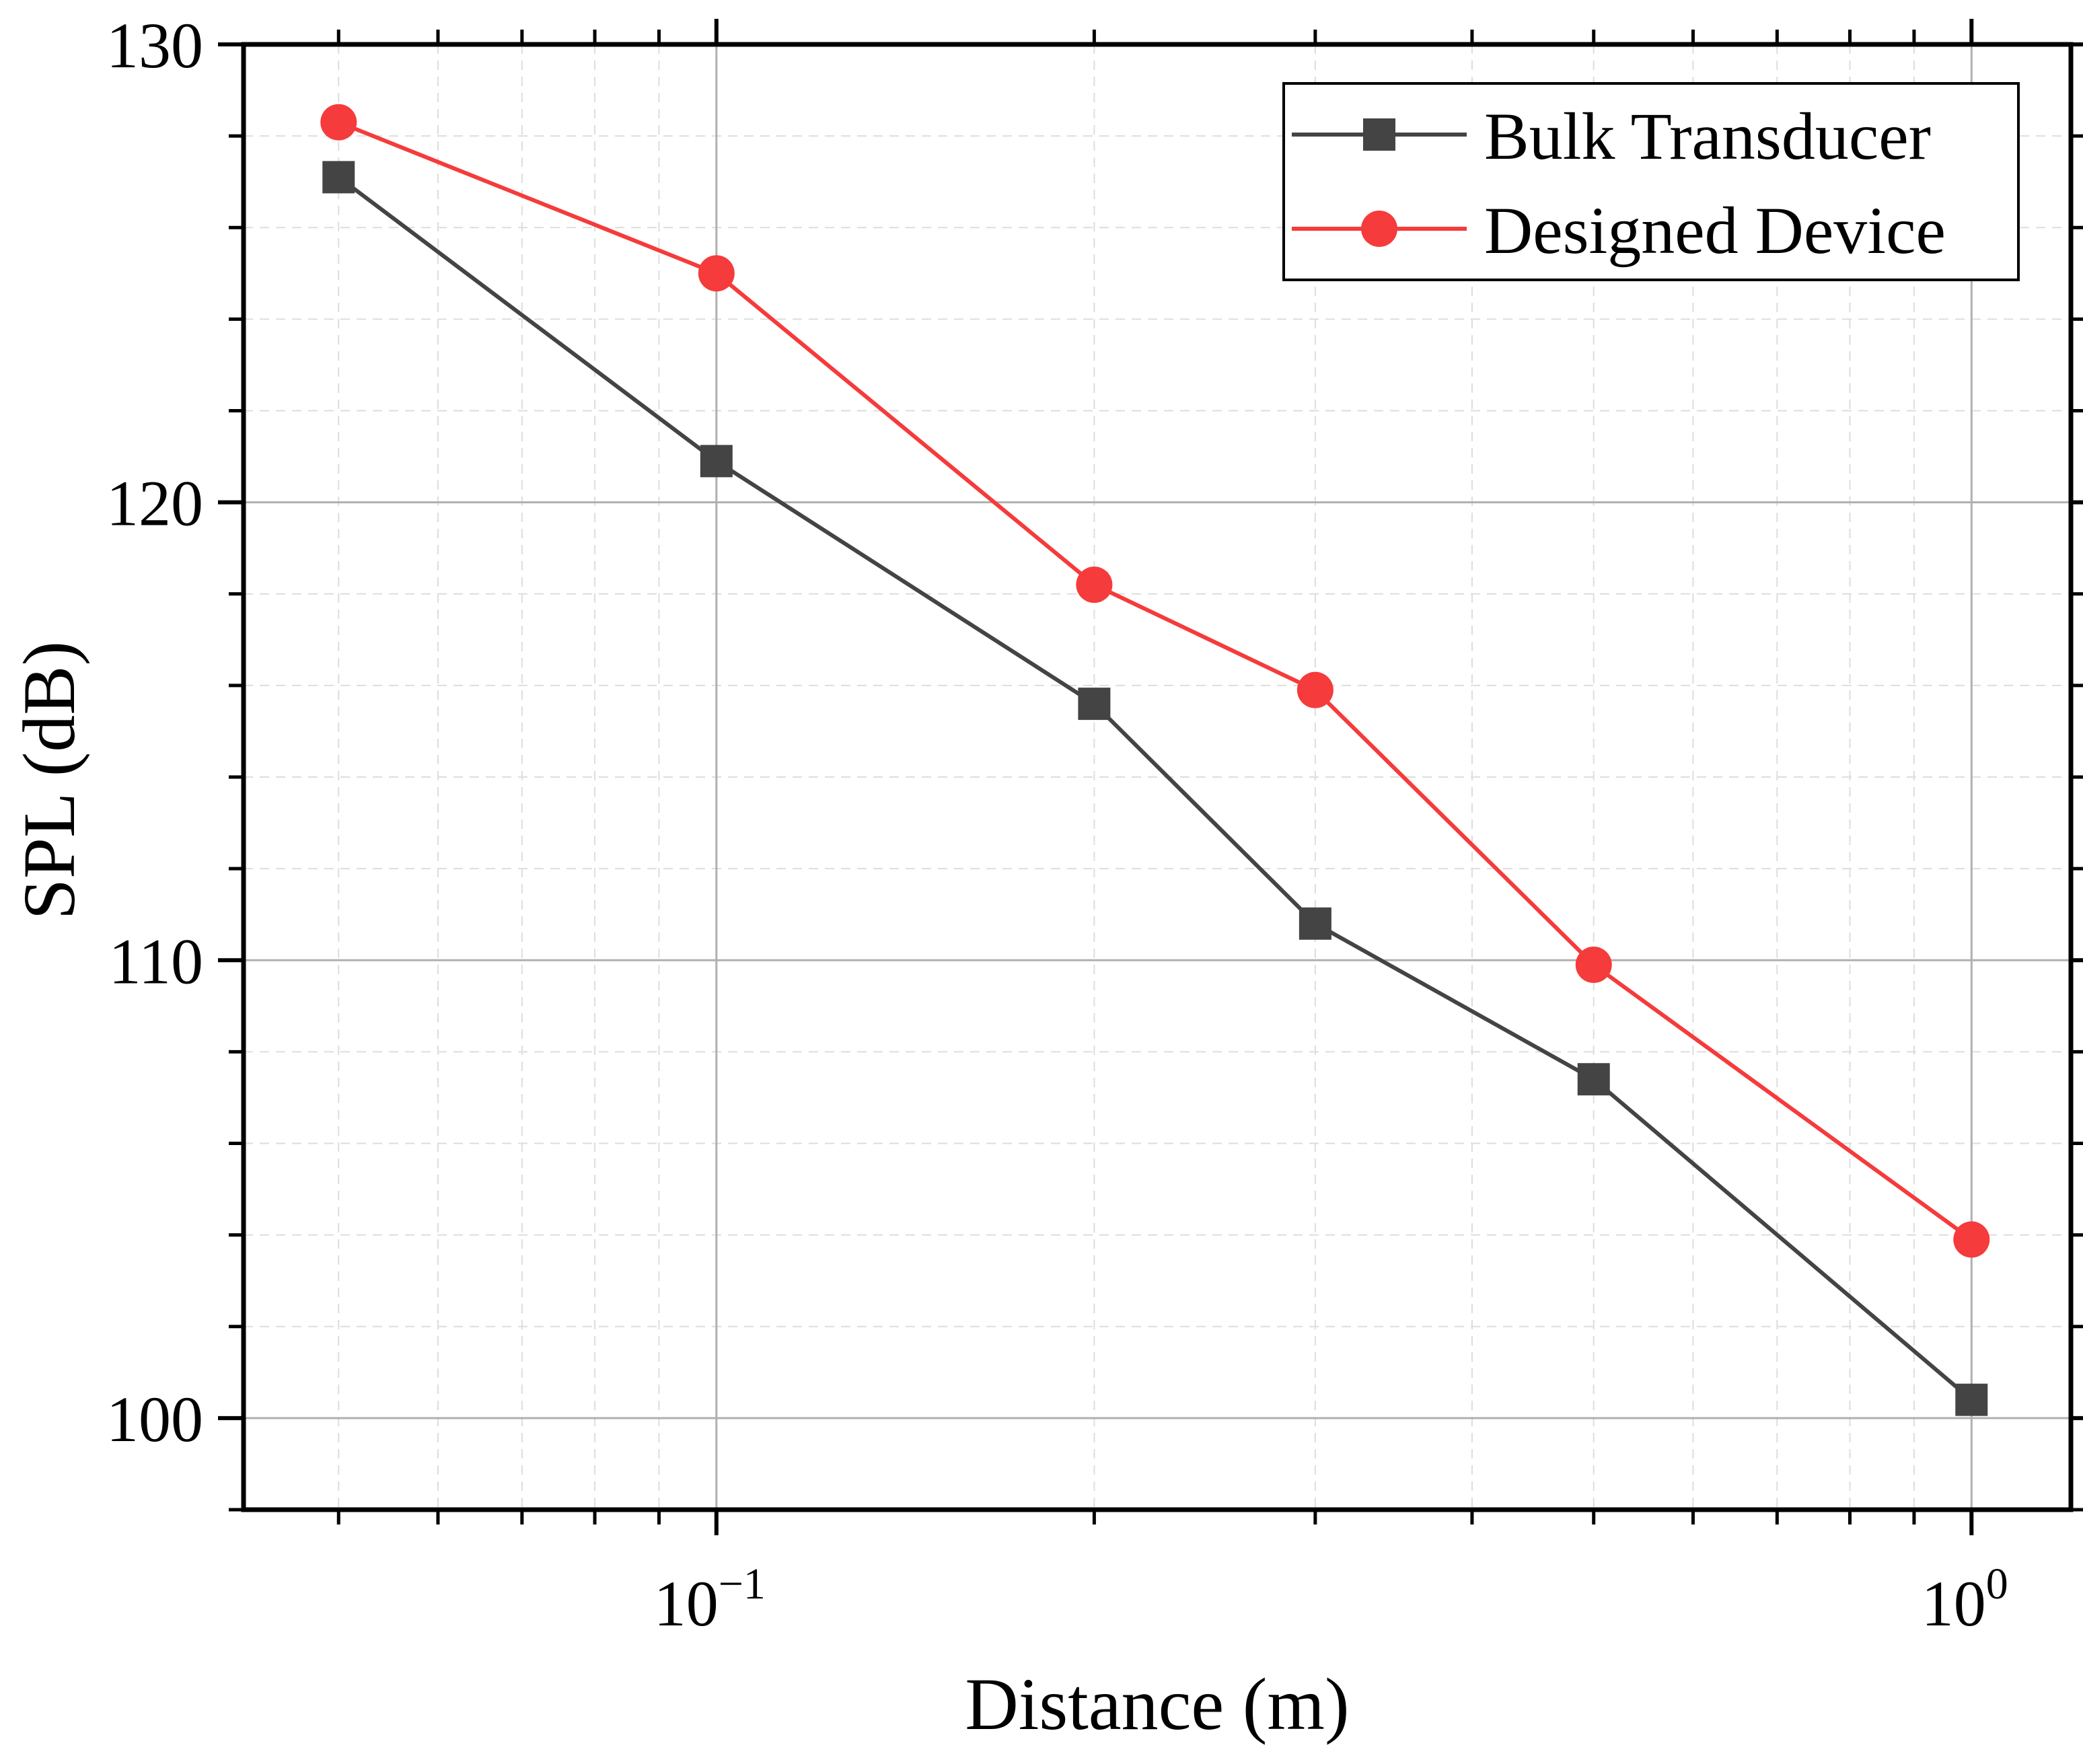 Image resolution: width=2083 pixels, height=1764 pixels. Describe the element at coordinates (1715, 230) in the screenshot. I see `legend-label-designed: Designed Device` at that location.